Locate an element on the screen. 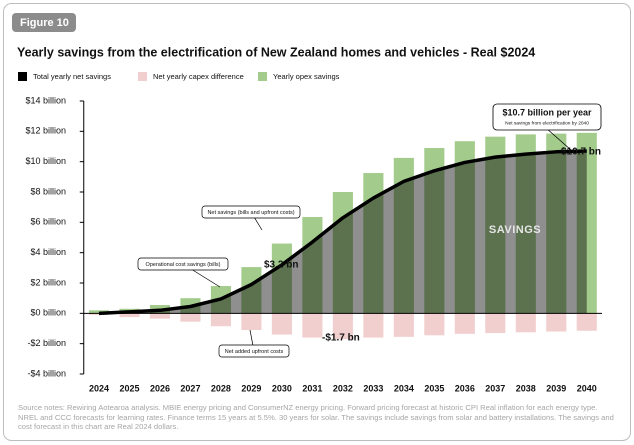  figure-label: Figure 10 is located at coordinates (44, 23).